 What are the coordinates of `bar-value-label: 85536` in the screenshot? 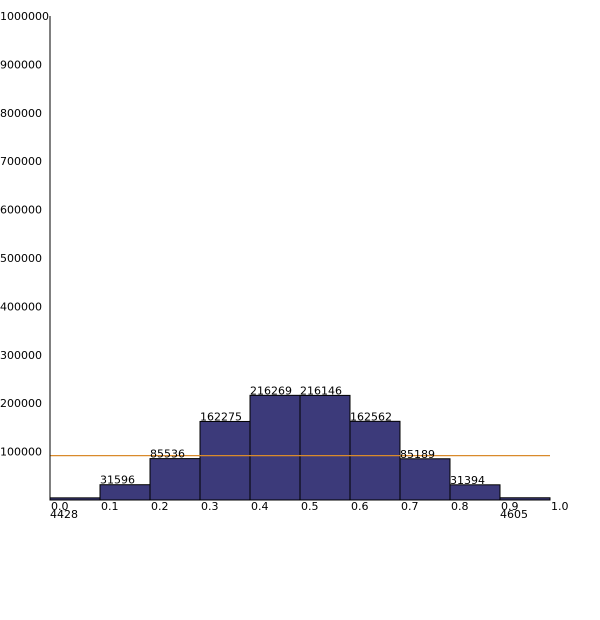 It's located at (167, 454).